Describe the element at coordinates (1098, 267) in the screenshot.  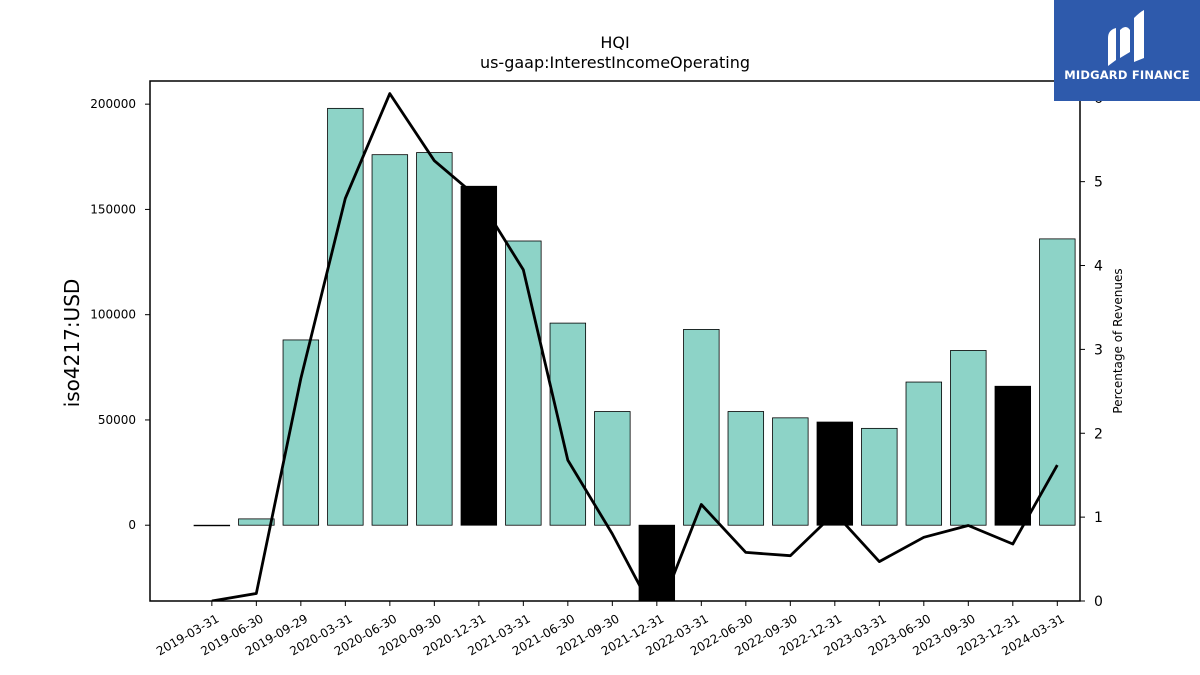
I see `y2-tick-label: 4` at that location.